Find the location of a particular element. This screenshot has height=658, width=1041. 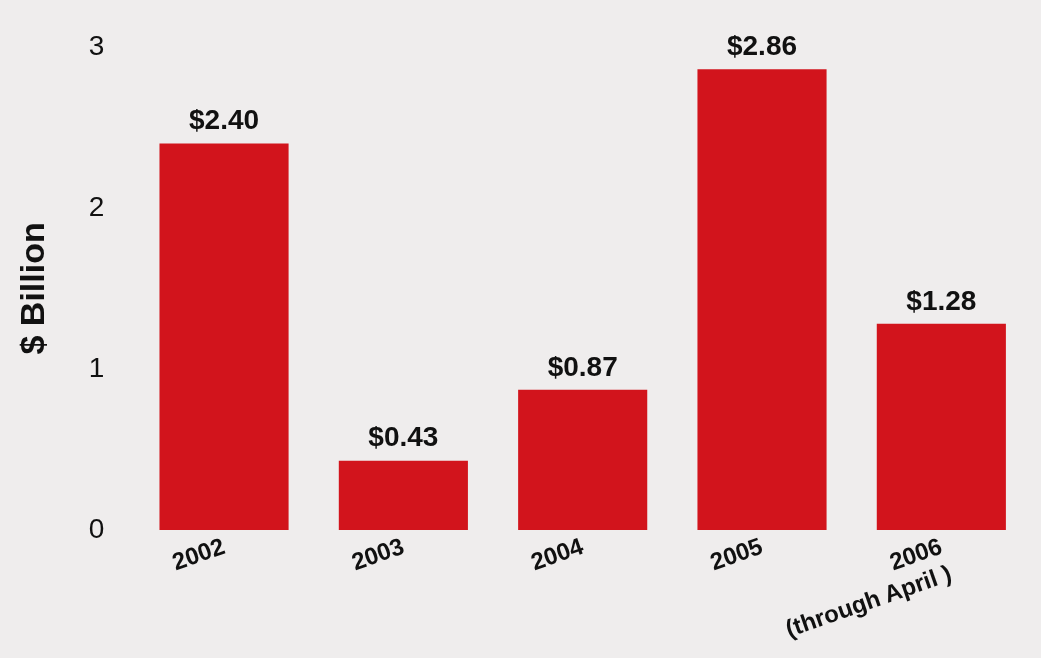

y-axis-title: $ Billion is located at coordinates (31, 288).